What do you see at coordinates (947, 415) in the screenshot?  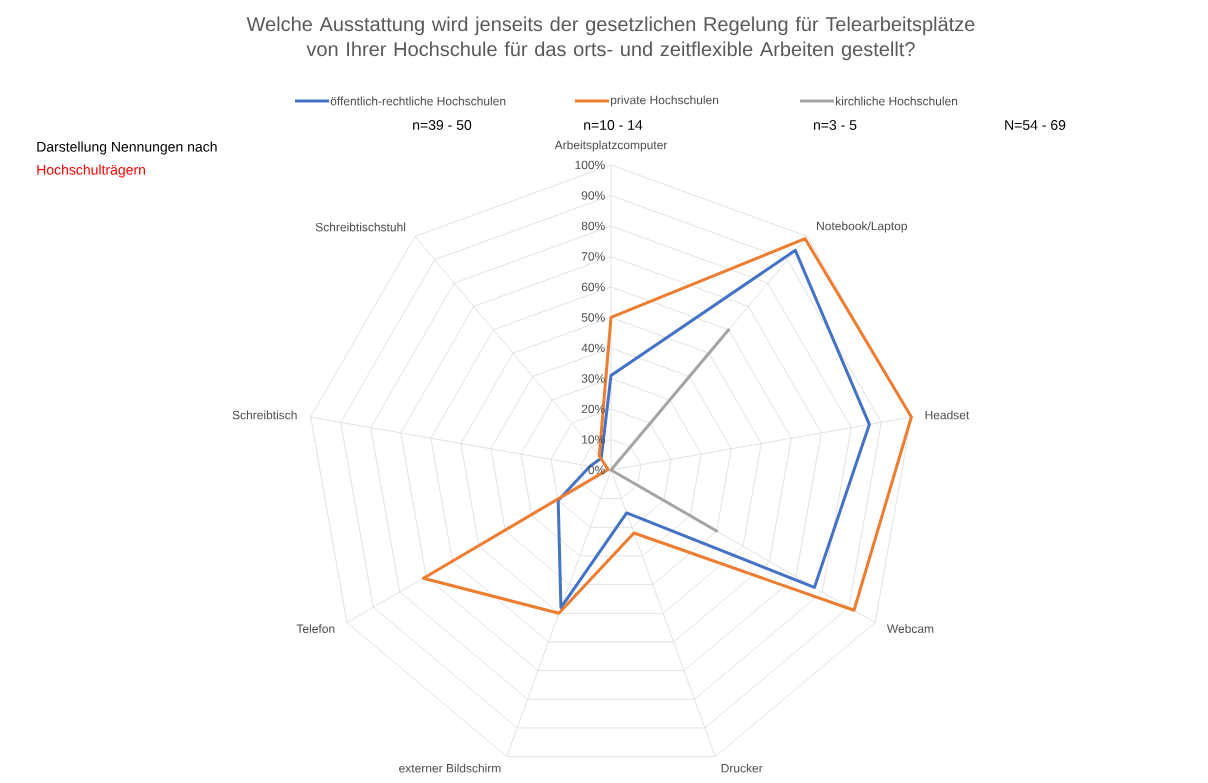 I see `spoke-label: Headset` at bounding box center [947, 415].